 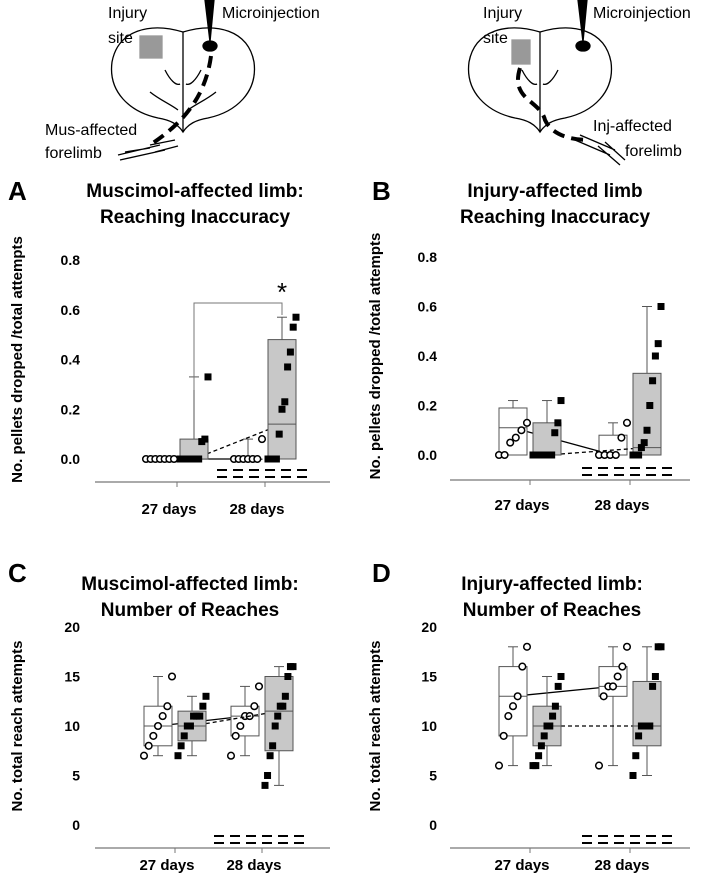 I want to click on limb-label: Mus-affected, so click(x=91, y=130).